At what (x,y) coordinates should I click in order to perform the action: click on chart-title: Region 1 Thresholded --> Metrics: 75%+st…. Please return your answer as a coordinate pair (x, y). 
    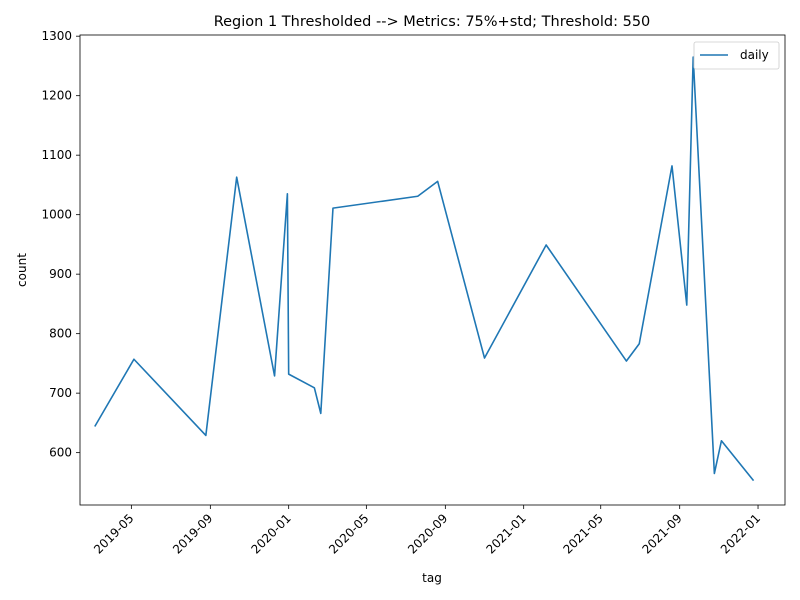
    Looking at the image, I should click on (432, 22).